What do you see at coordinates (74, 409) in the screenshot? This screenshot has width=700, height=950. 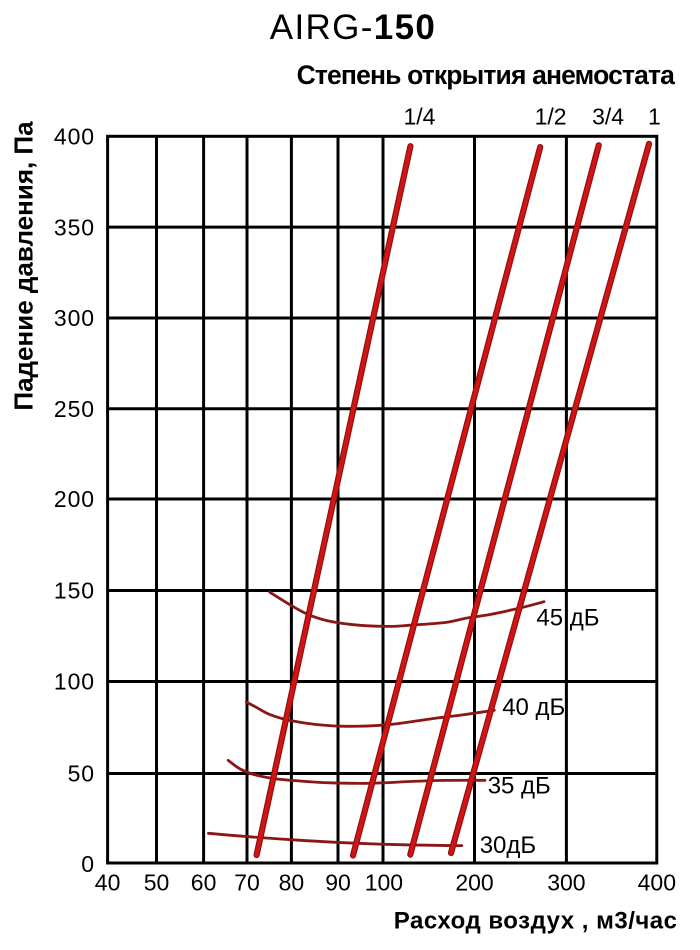 I see `svg-text: 250` at bounding box center [74, 409].